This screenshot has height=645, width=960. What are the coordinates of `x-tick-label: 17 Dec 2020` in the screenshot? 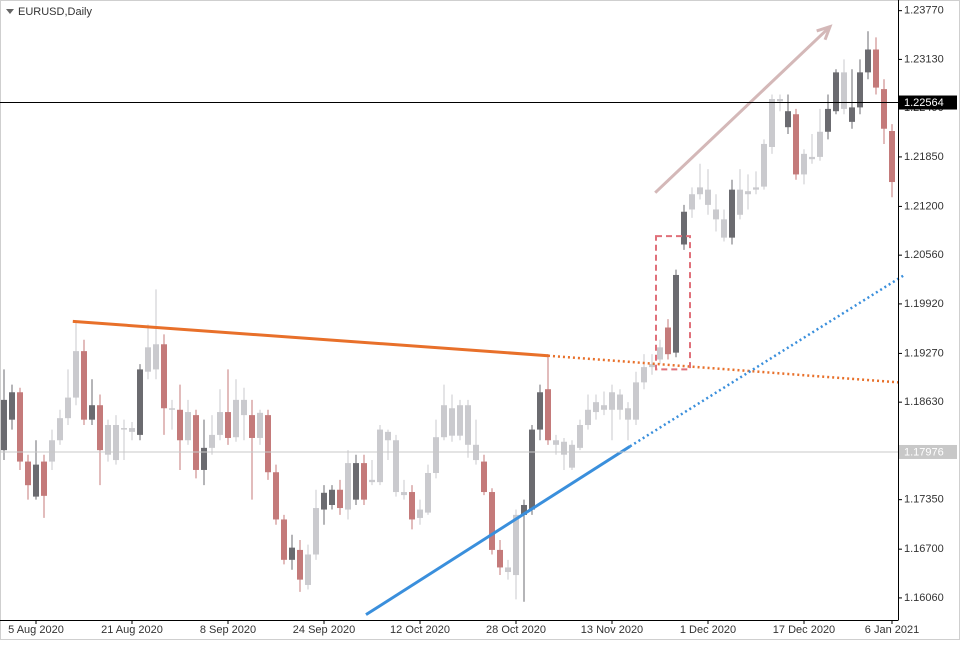 It's located at (804, 630).